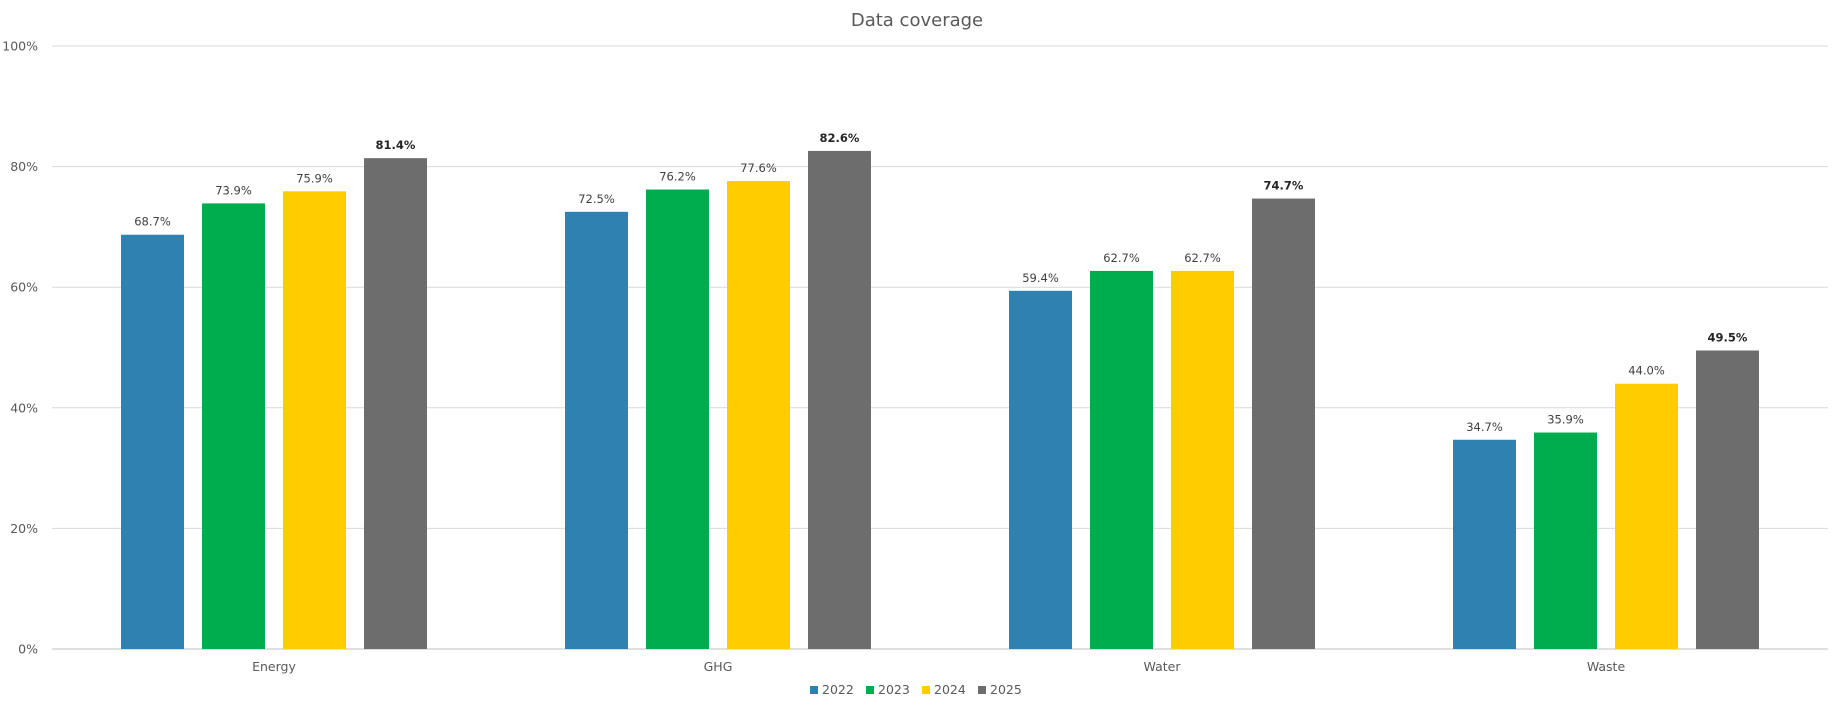 This screenshot has width=1834, height=709. What do you see at coordinates (840, 138) in the screenshot?
I see `data-label: 82.6%` at bounding box center [840, 138].